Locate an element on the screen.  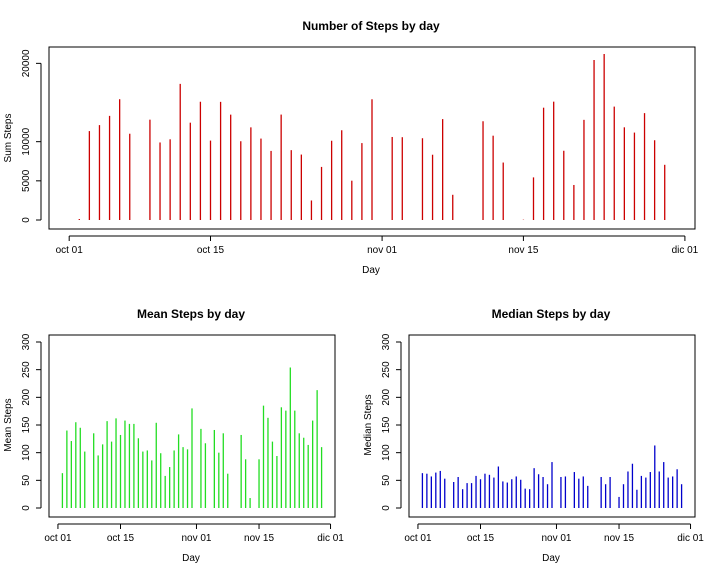
chart-title: Median Steps by day is located at coordinates (551, 314).